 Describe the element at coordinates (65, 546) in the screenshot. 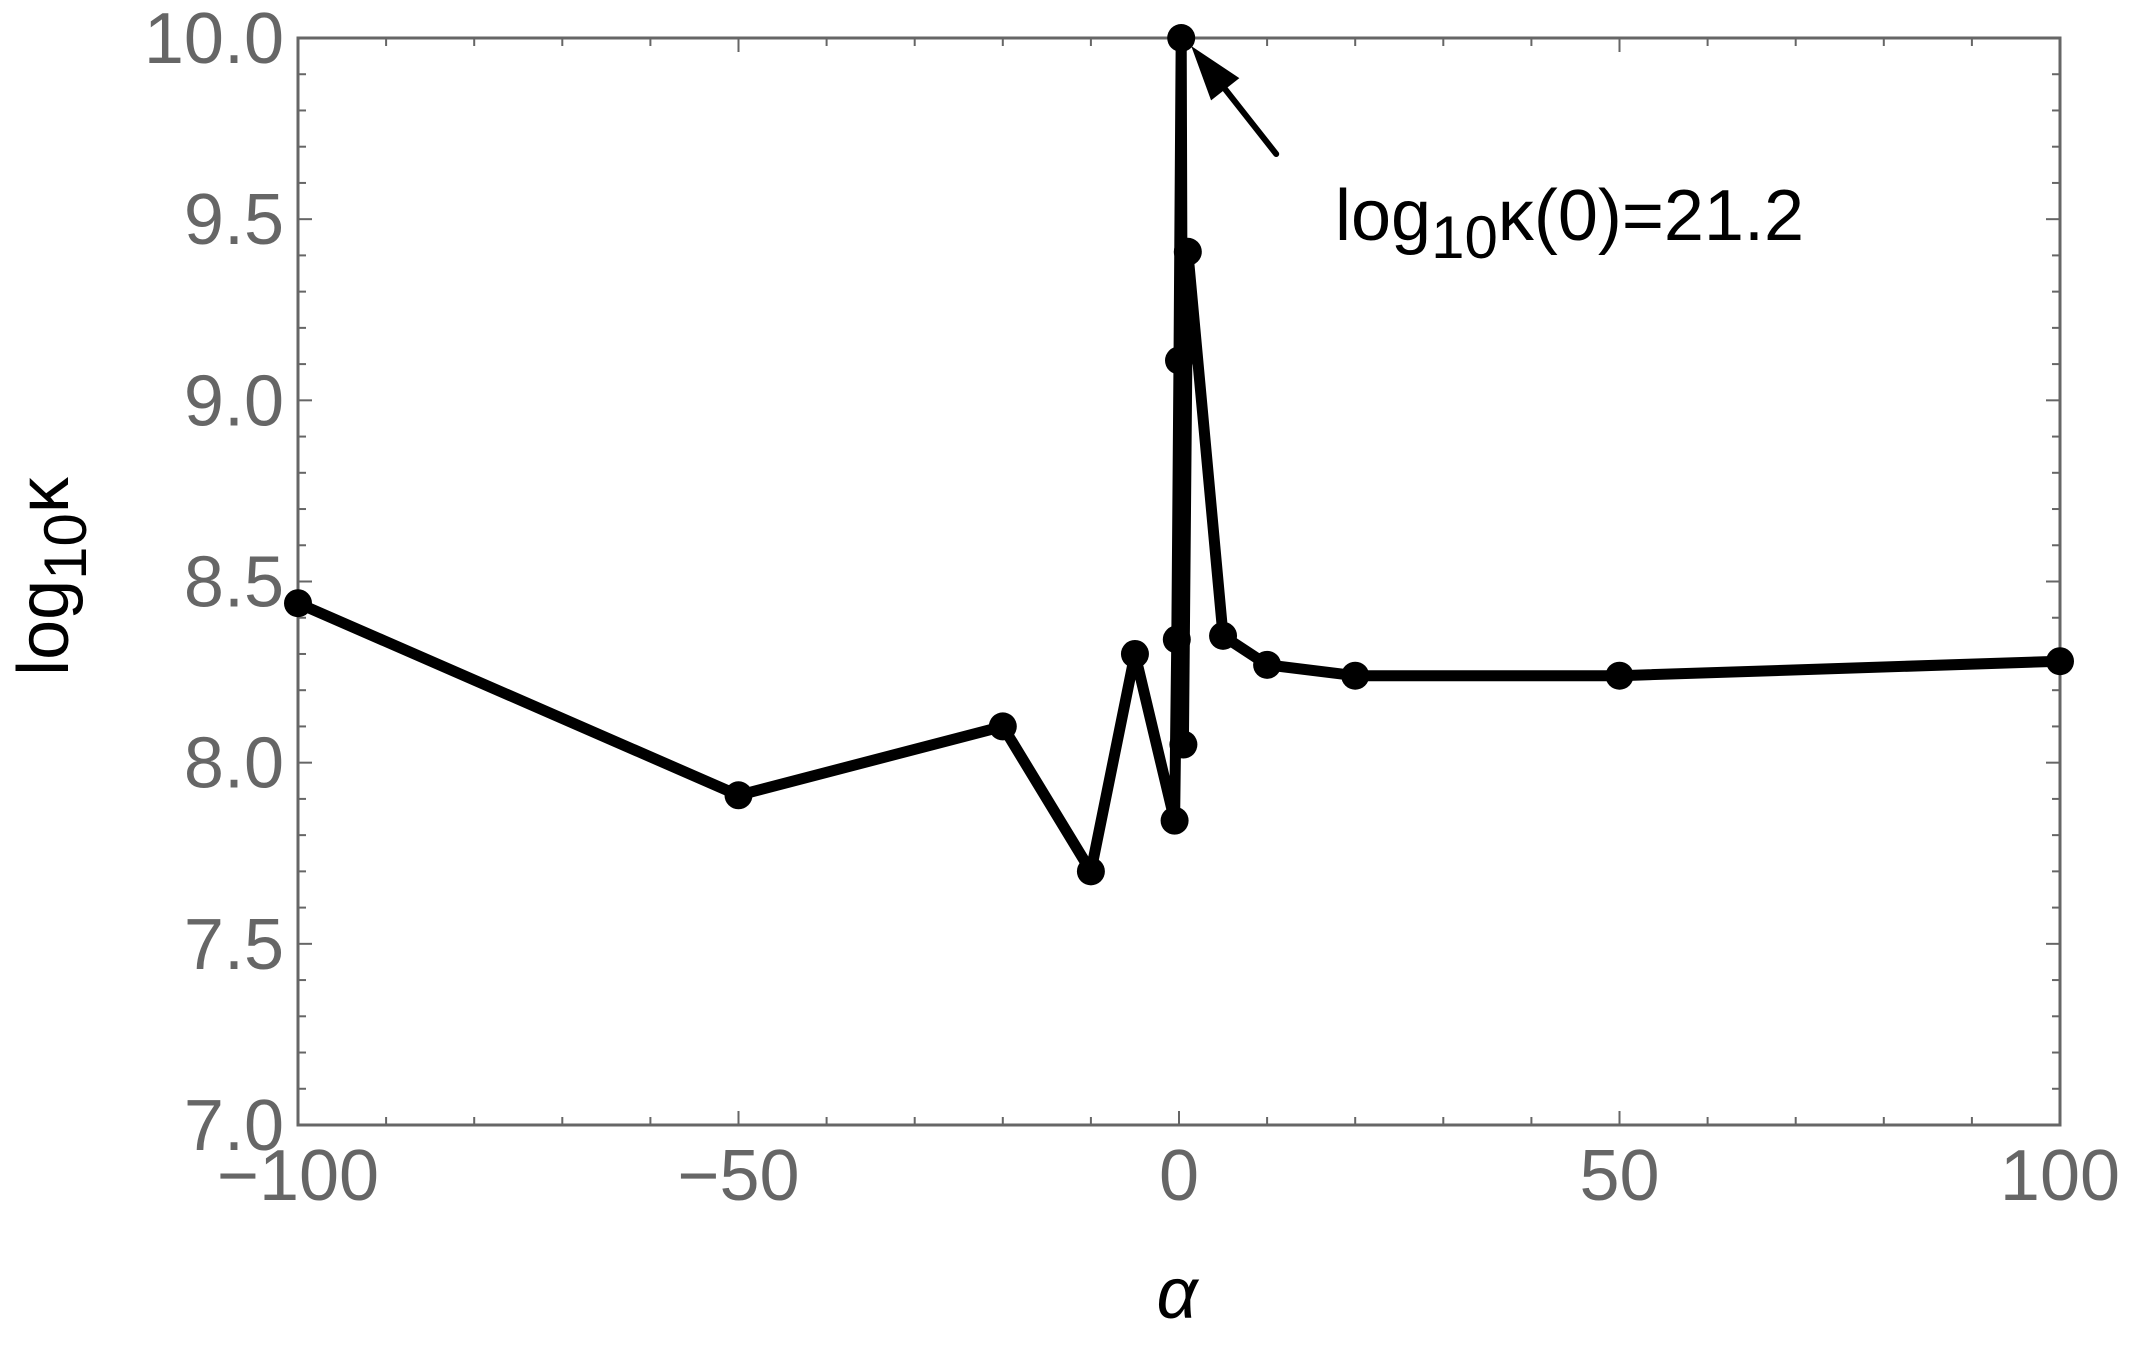

I see `y-axis-title-subscript: 10` at that location.